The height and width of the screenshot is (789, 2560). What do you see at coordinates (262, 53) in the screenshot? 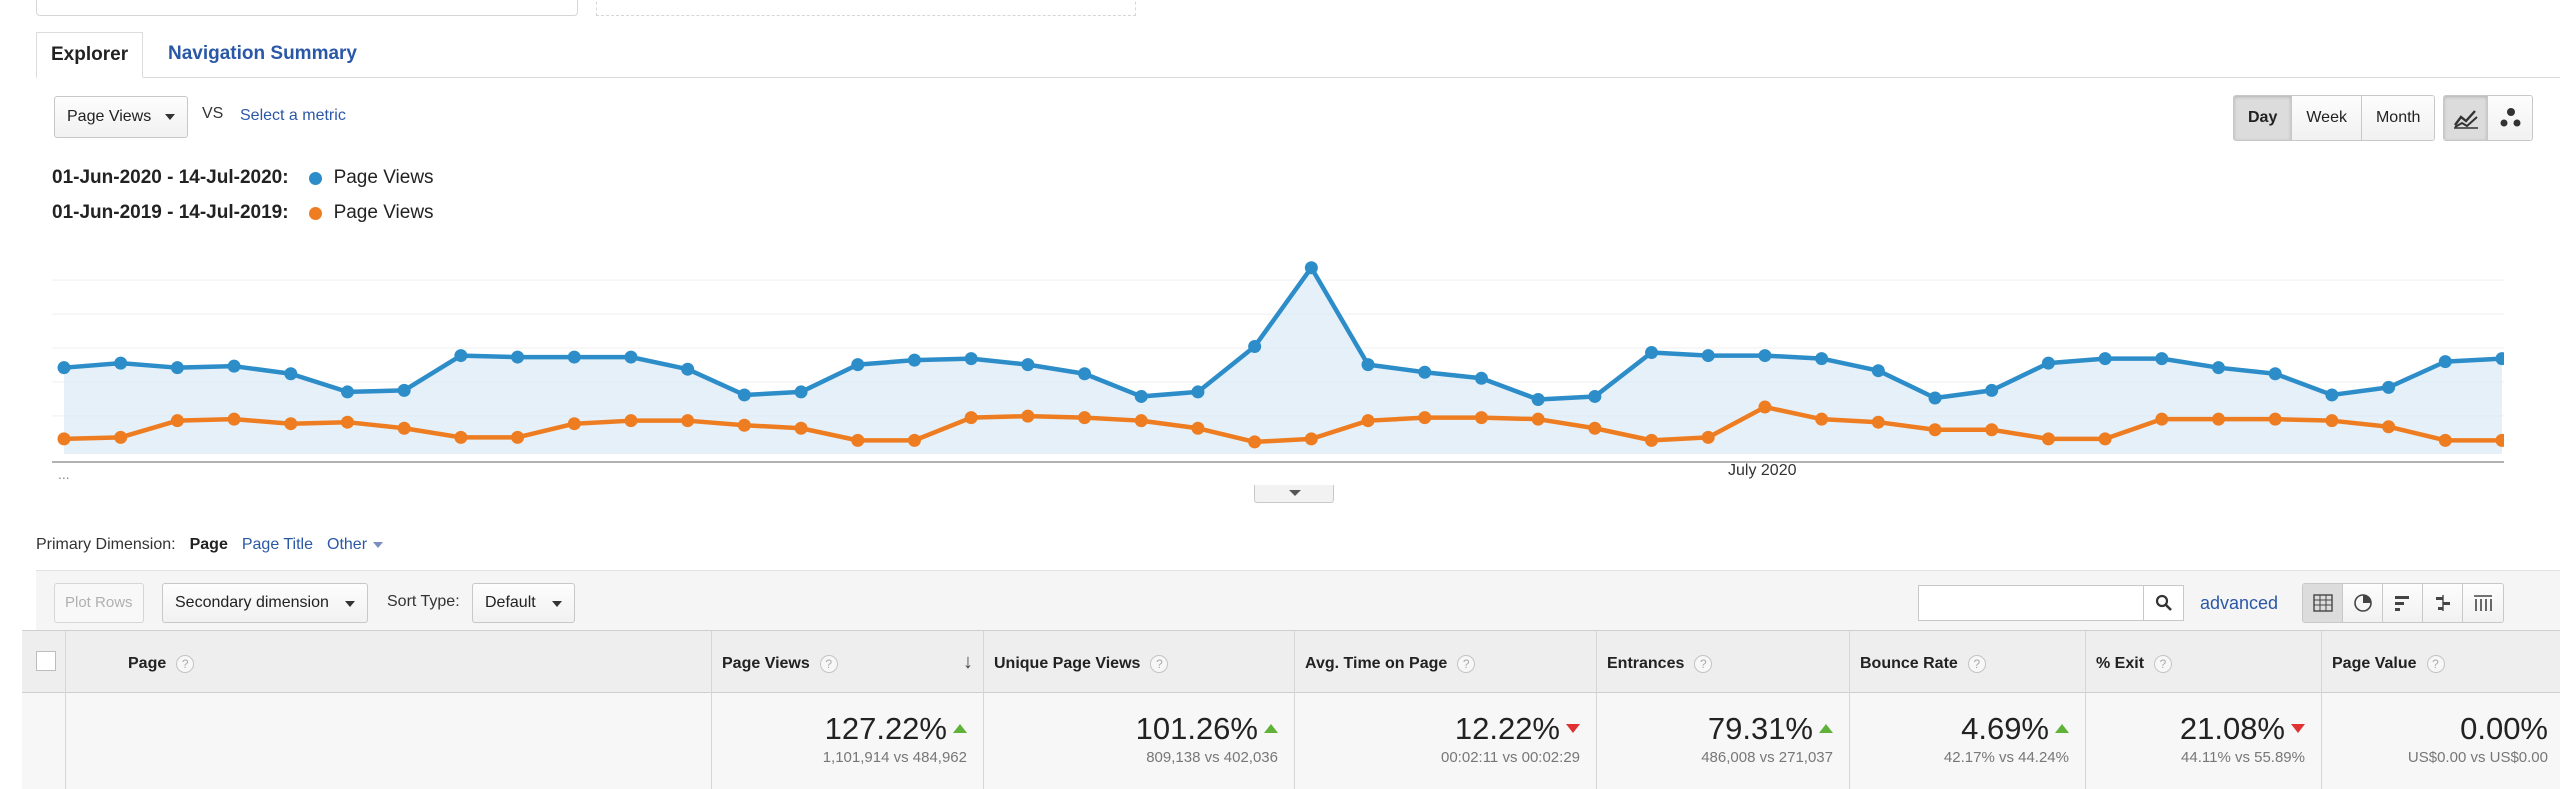
I see `tab-navigation-summary: Navigation Summary` at bounding box center [262, 53].